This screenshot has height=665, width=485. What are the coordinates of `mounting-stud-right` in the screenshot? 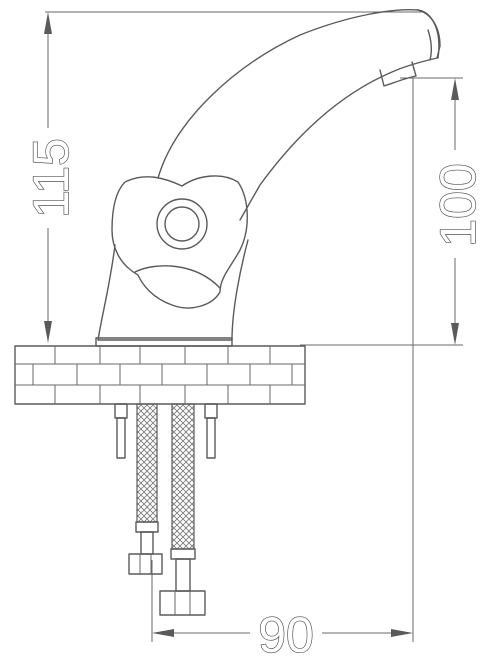 It's located at (211, 431).